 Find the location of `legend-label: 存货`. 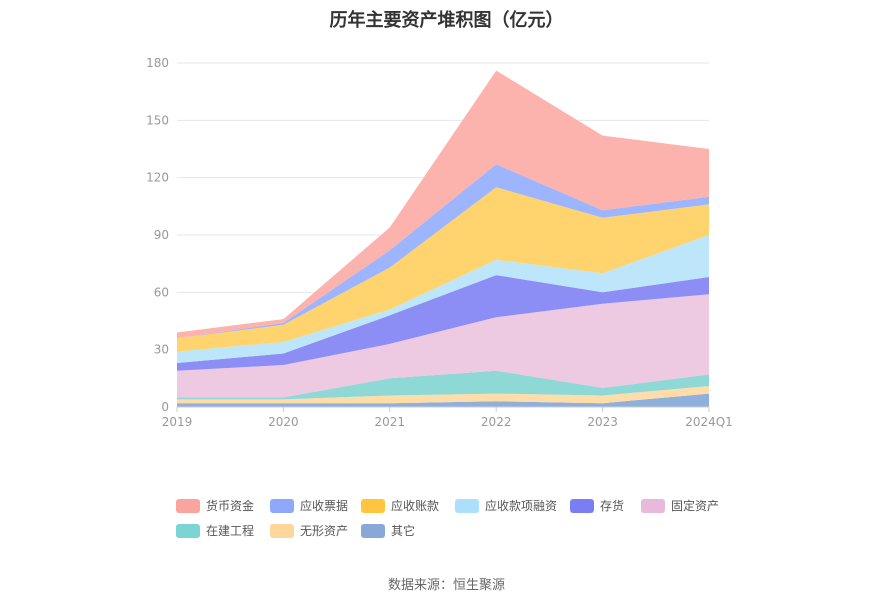

legend-label: 存货 is located at coordinates (612, 505).